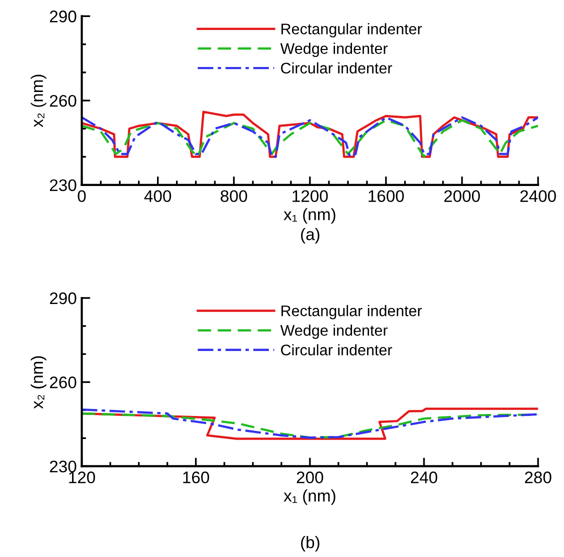 This screenshot has height=557, width=564. What do you see at coordinates (462, 196) in the screenshot?
I see `x-tick-label: 2000` at bounding box center [462, 196].